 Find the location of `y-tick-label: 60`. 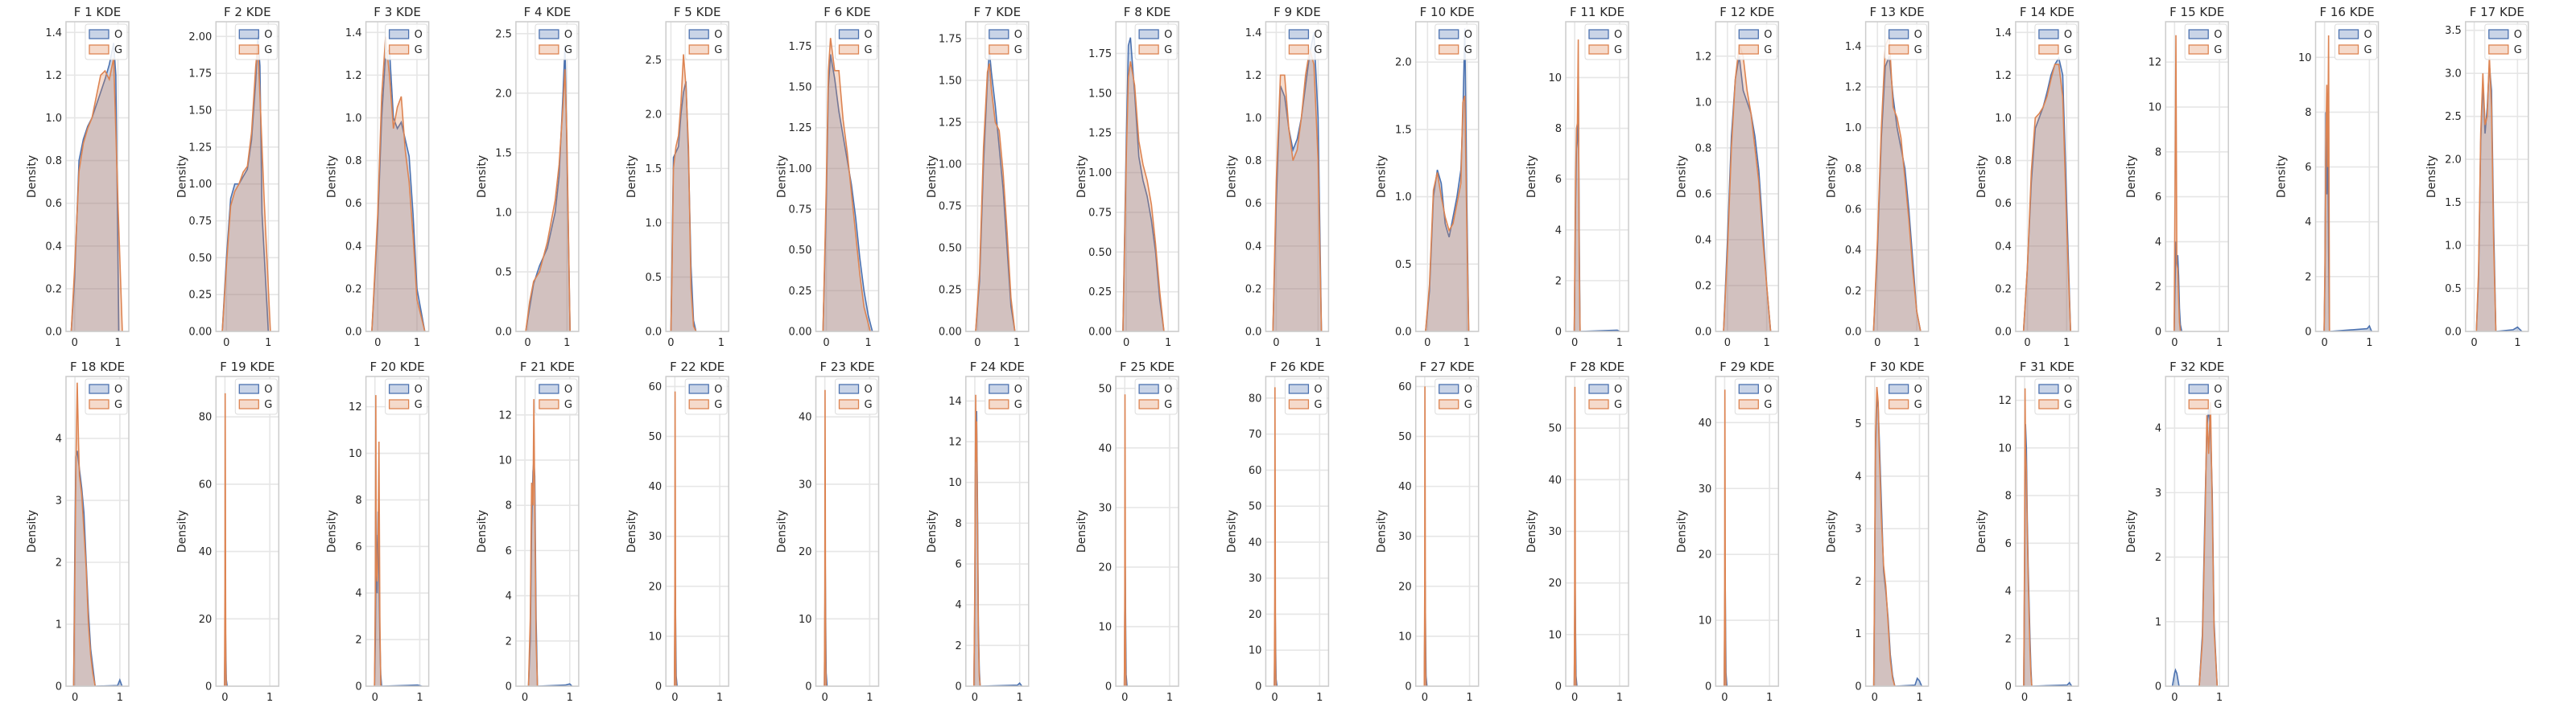

y-tick-label: 60 is located at coordinates (1255, 471).